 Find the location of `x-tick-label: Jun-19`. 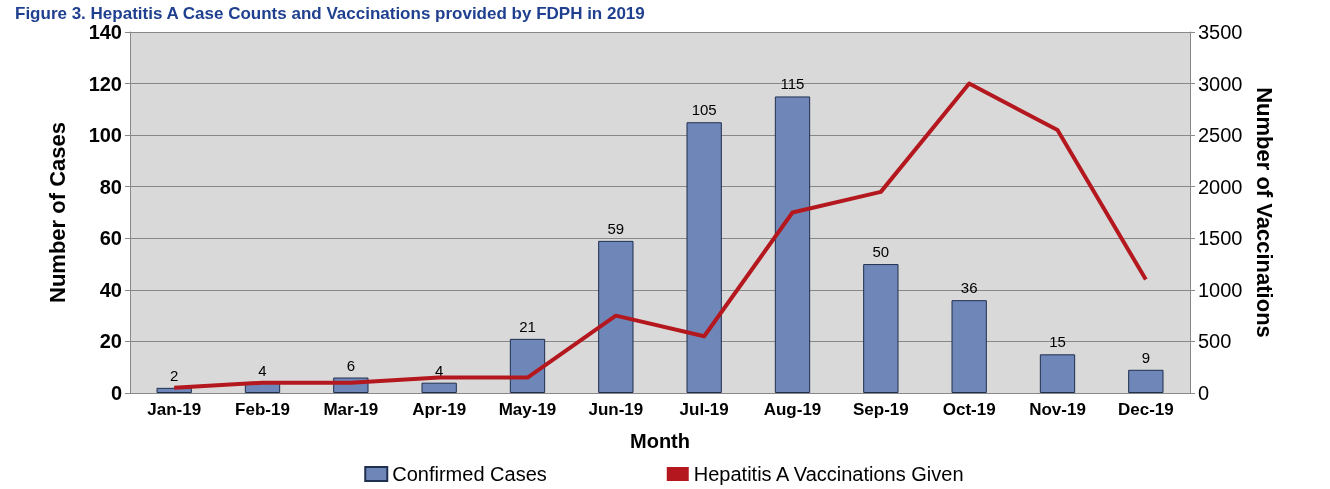

x-tick-label: Jun-19 is located at coordinates (616, 409).